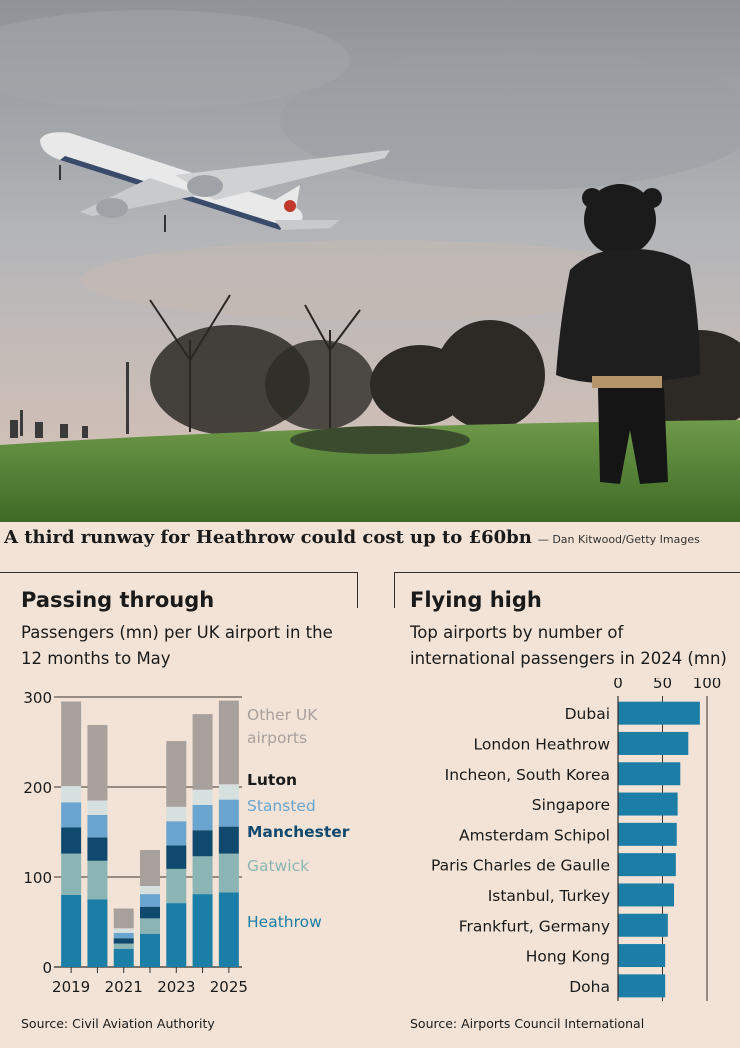 The width and height of the screenshot is (740, 1048). I want to click on x-tick-label: 100, so click(707, 685).